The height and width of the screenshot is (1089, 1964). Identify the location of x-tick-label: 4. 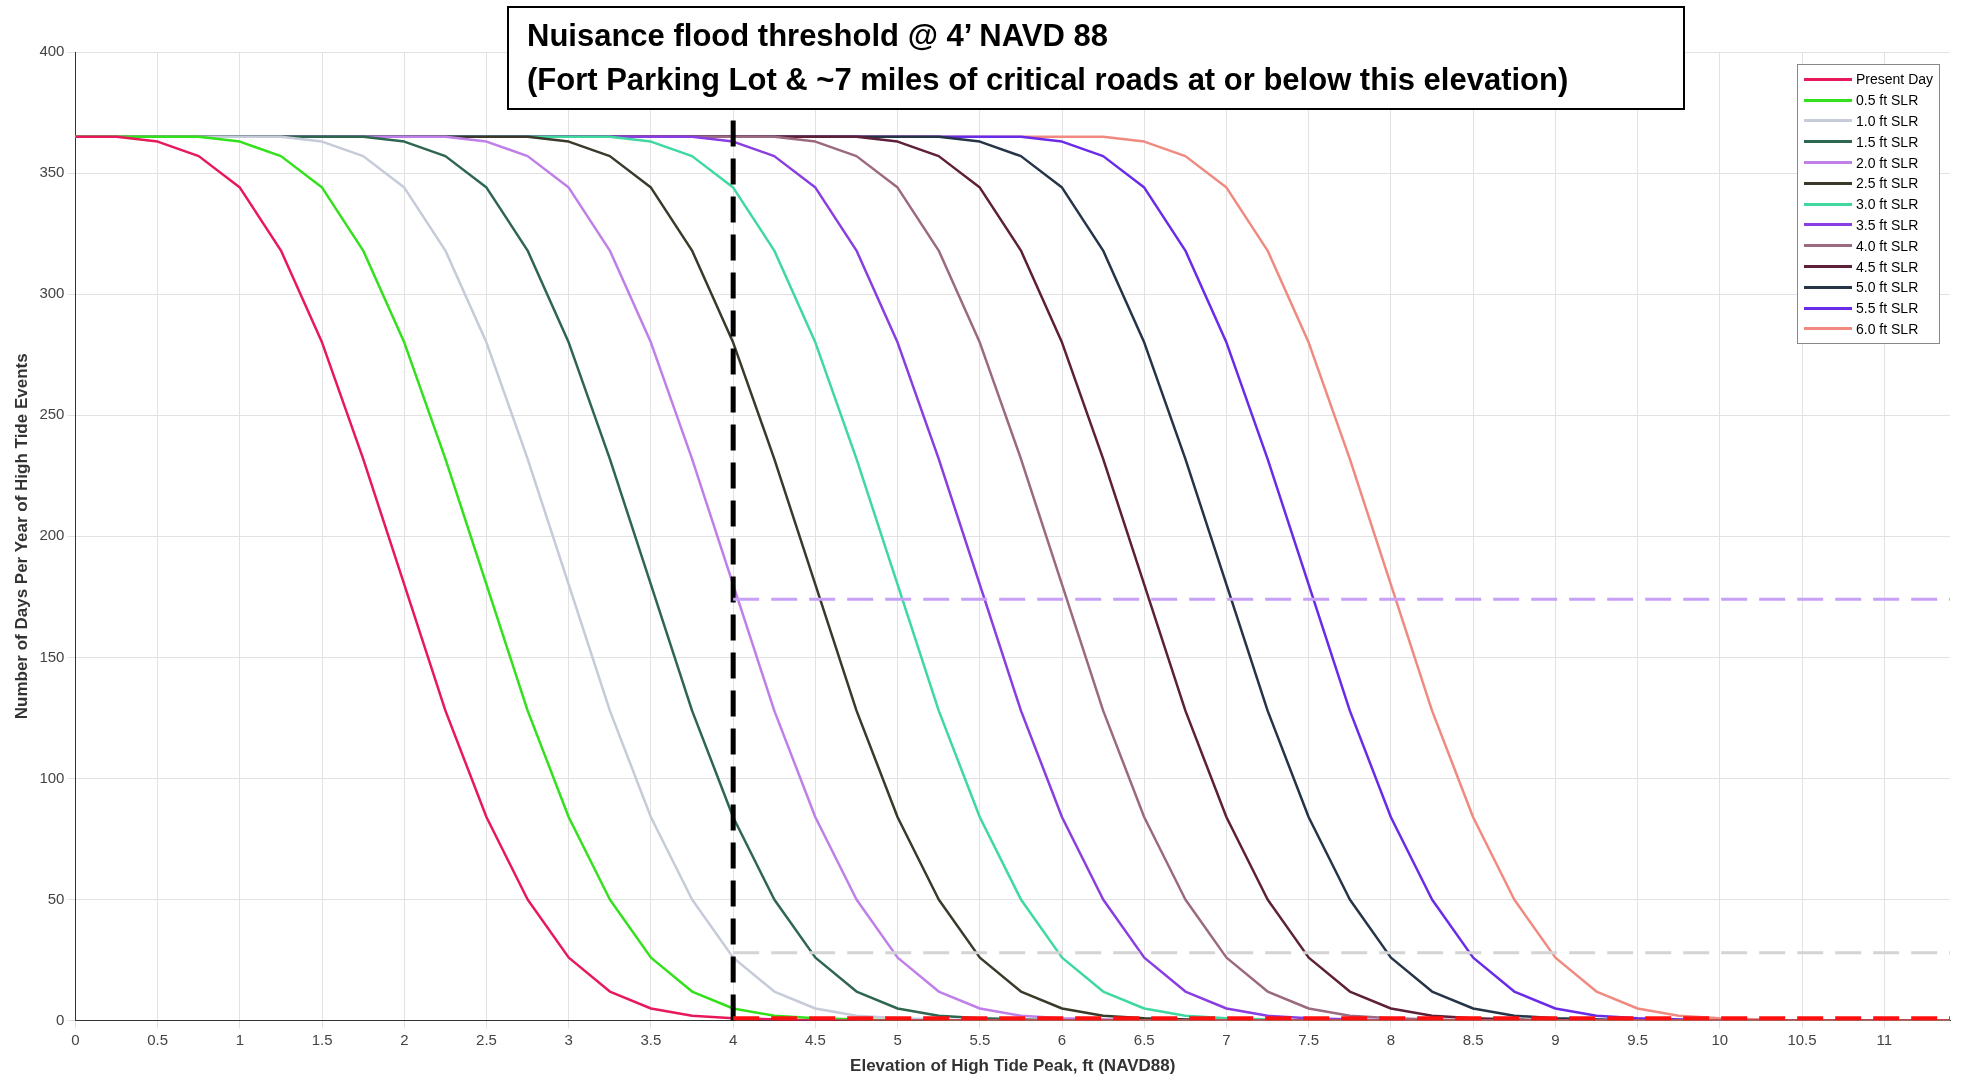
(733, 1039).